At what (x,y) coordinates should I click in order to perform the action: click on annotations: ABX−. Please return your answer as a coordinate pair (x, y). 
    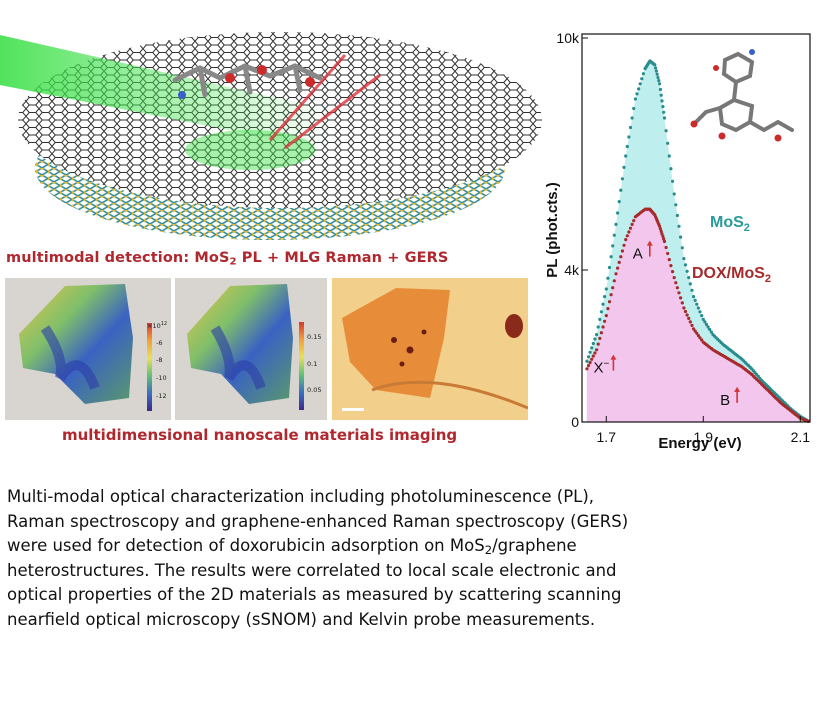
    Looking at the image, I should click on (667, 324).